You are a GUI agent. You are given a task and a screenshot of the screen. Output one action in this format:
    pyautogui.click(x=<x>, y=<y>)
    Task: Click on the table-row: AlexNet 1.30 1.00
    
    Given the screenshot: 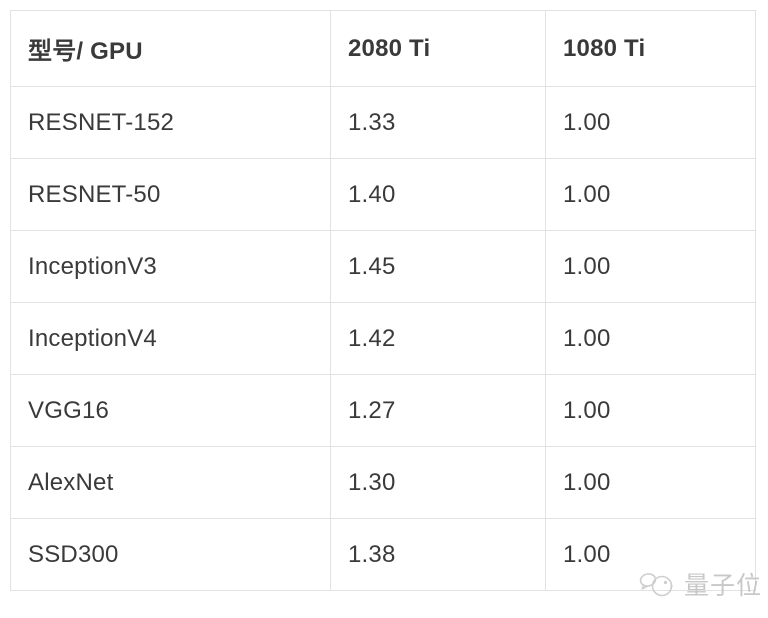 What is the action you would take?
    pyautogui.click(x=383, y=482)
    